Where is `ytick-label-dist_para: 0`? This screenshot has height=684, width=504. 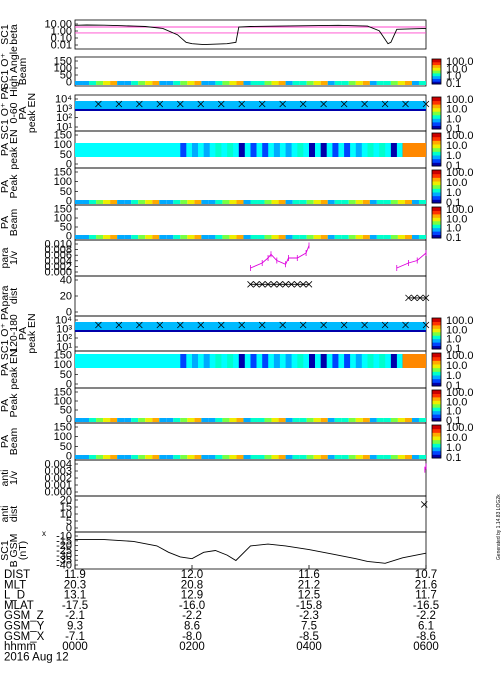 ytick-label-dist_para: 0 is located at coordinates (69, 313).